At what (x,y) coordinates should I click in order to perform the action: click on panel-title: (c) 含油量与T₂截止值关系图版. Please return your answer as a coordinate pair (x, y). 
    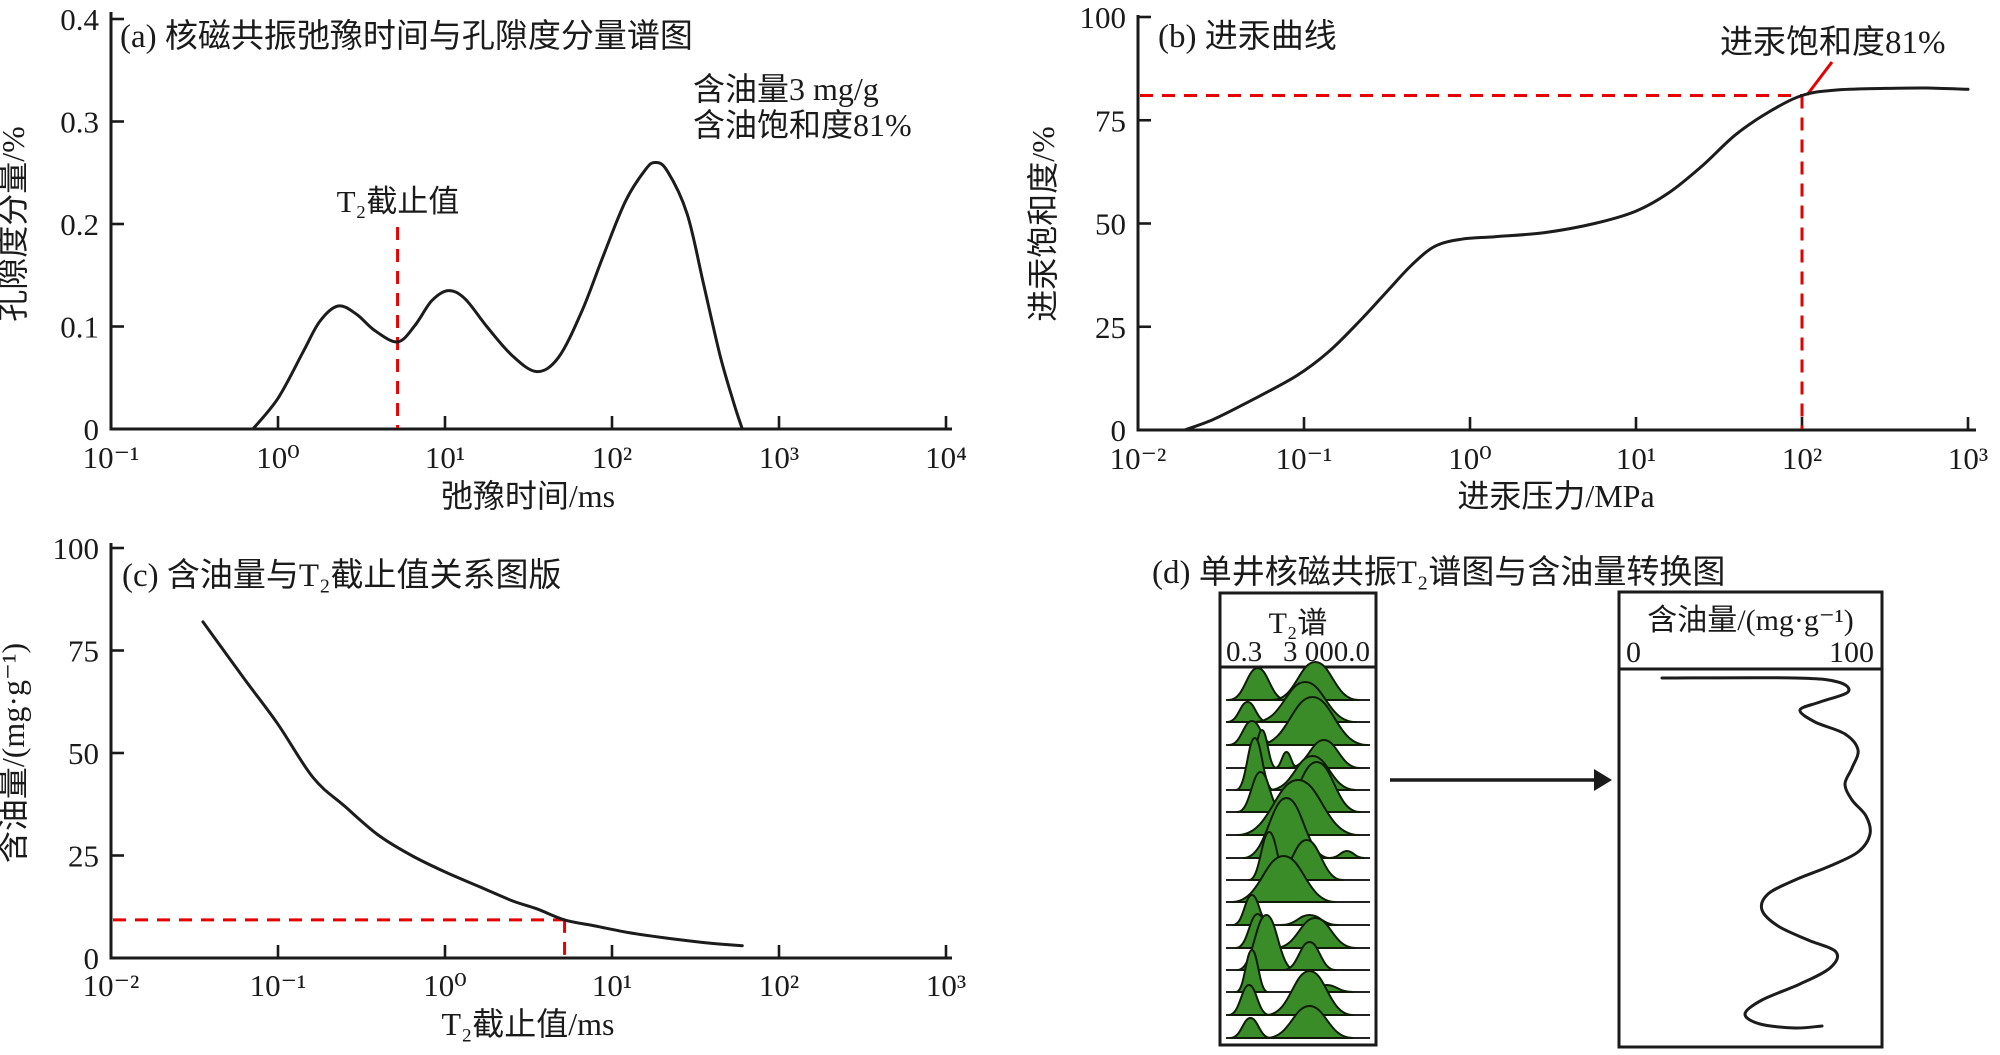
    Looking at the image, I should click on (342, 575).